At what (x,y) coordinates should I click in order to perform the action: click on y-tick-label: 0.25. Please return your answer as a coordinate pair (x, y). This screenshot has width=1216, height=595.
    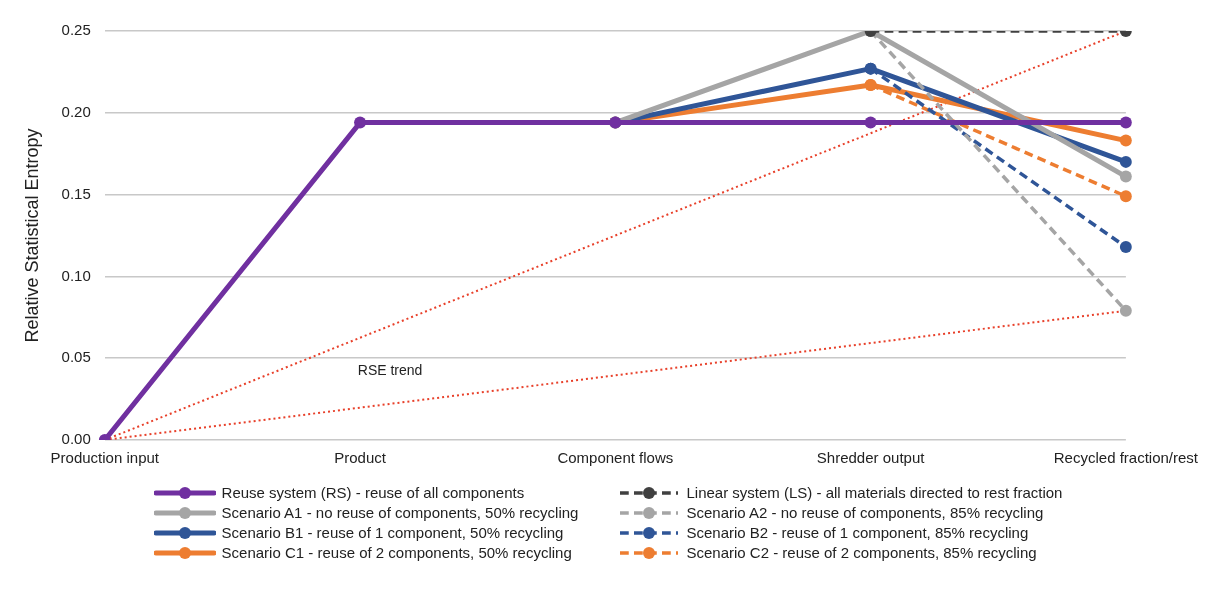
    Looking at the image, I should click on (76, 30).